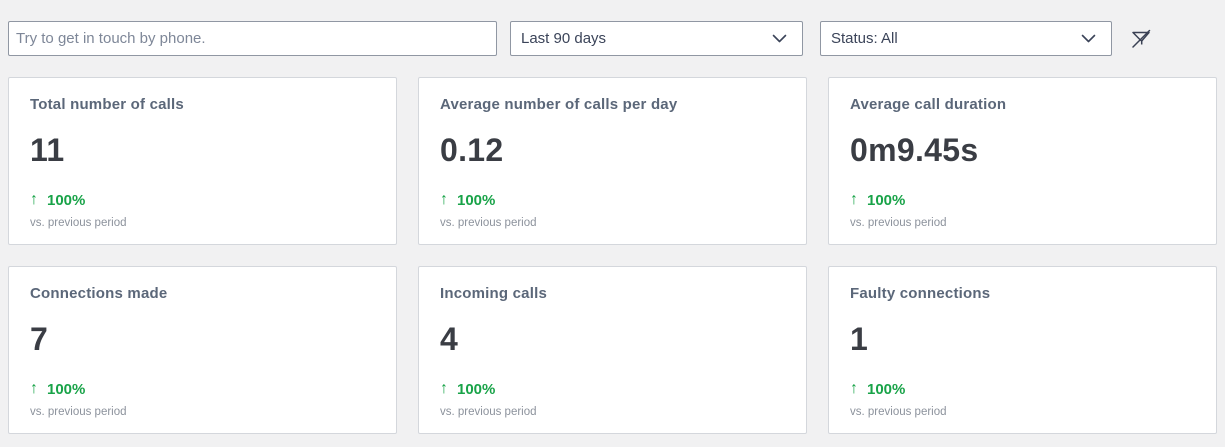 The width and height of the screenshot is (1225, 447). I want to click on card-title: Average call duration, so click(928, 104).